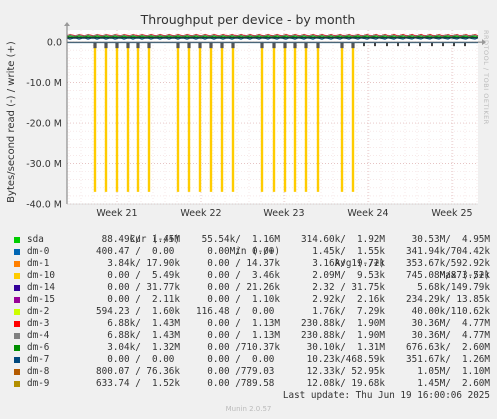  I want to click on y-tick-label: 0.0, so click(54, 43).